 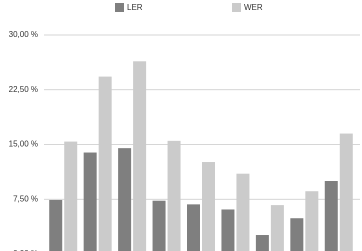 I want to click on y-tick-label: 7,50 %, so click(x=25, y=198).